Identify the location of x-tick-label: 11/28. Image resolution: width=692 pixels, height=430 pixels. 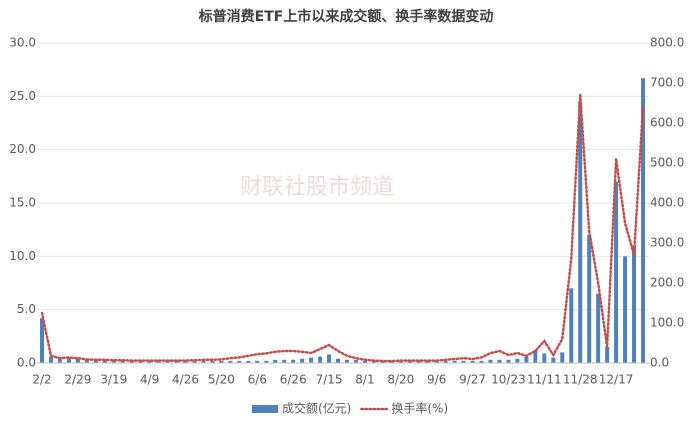
(580, 380).